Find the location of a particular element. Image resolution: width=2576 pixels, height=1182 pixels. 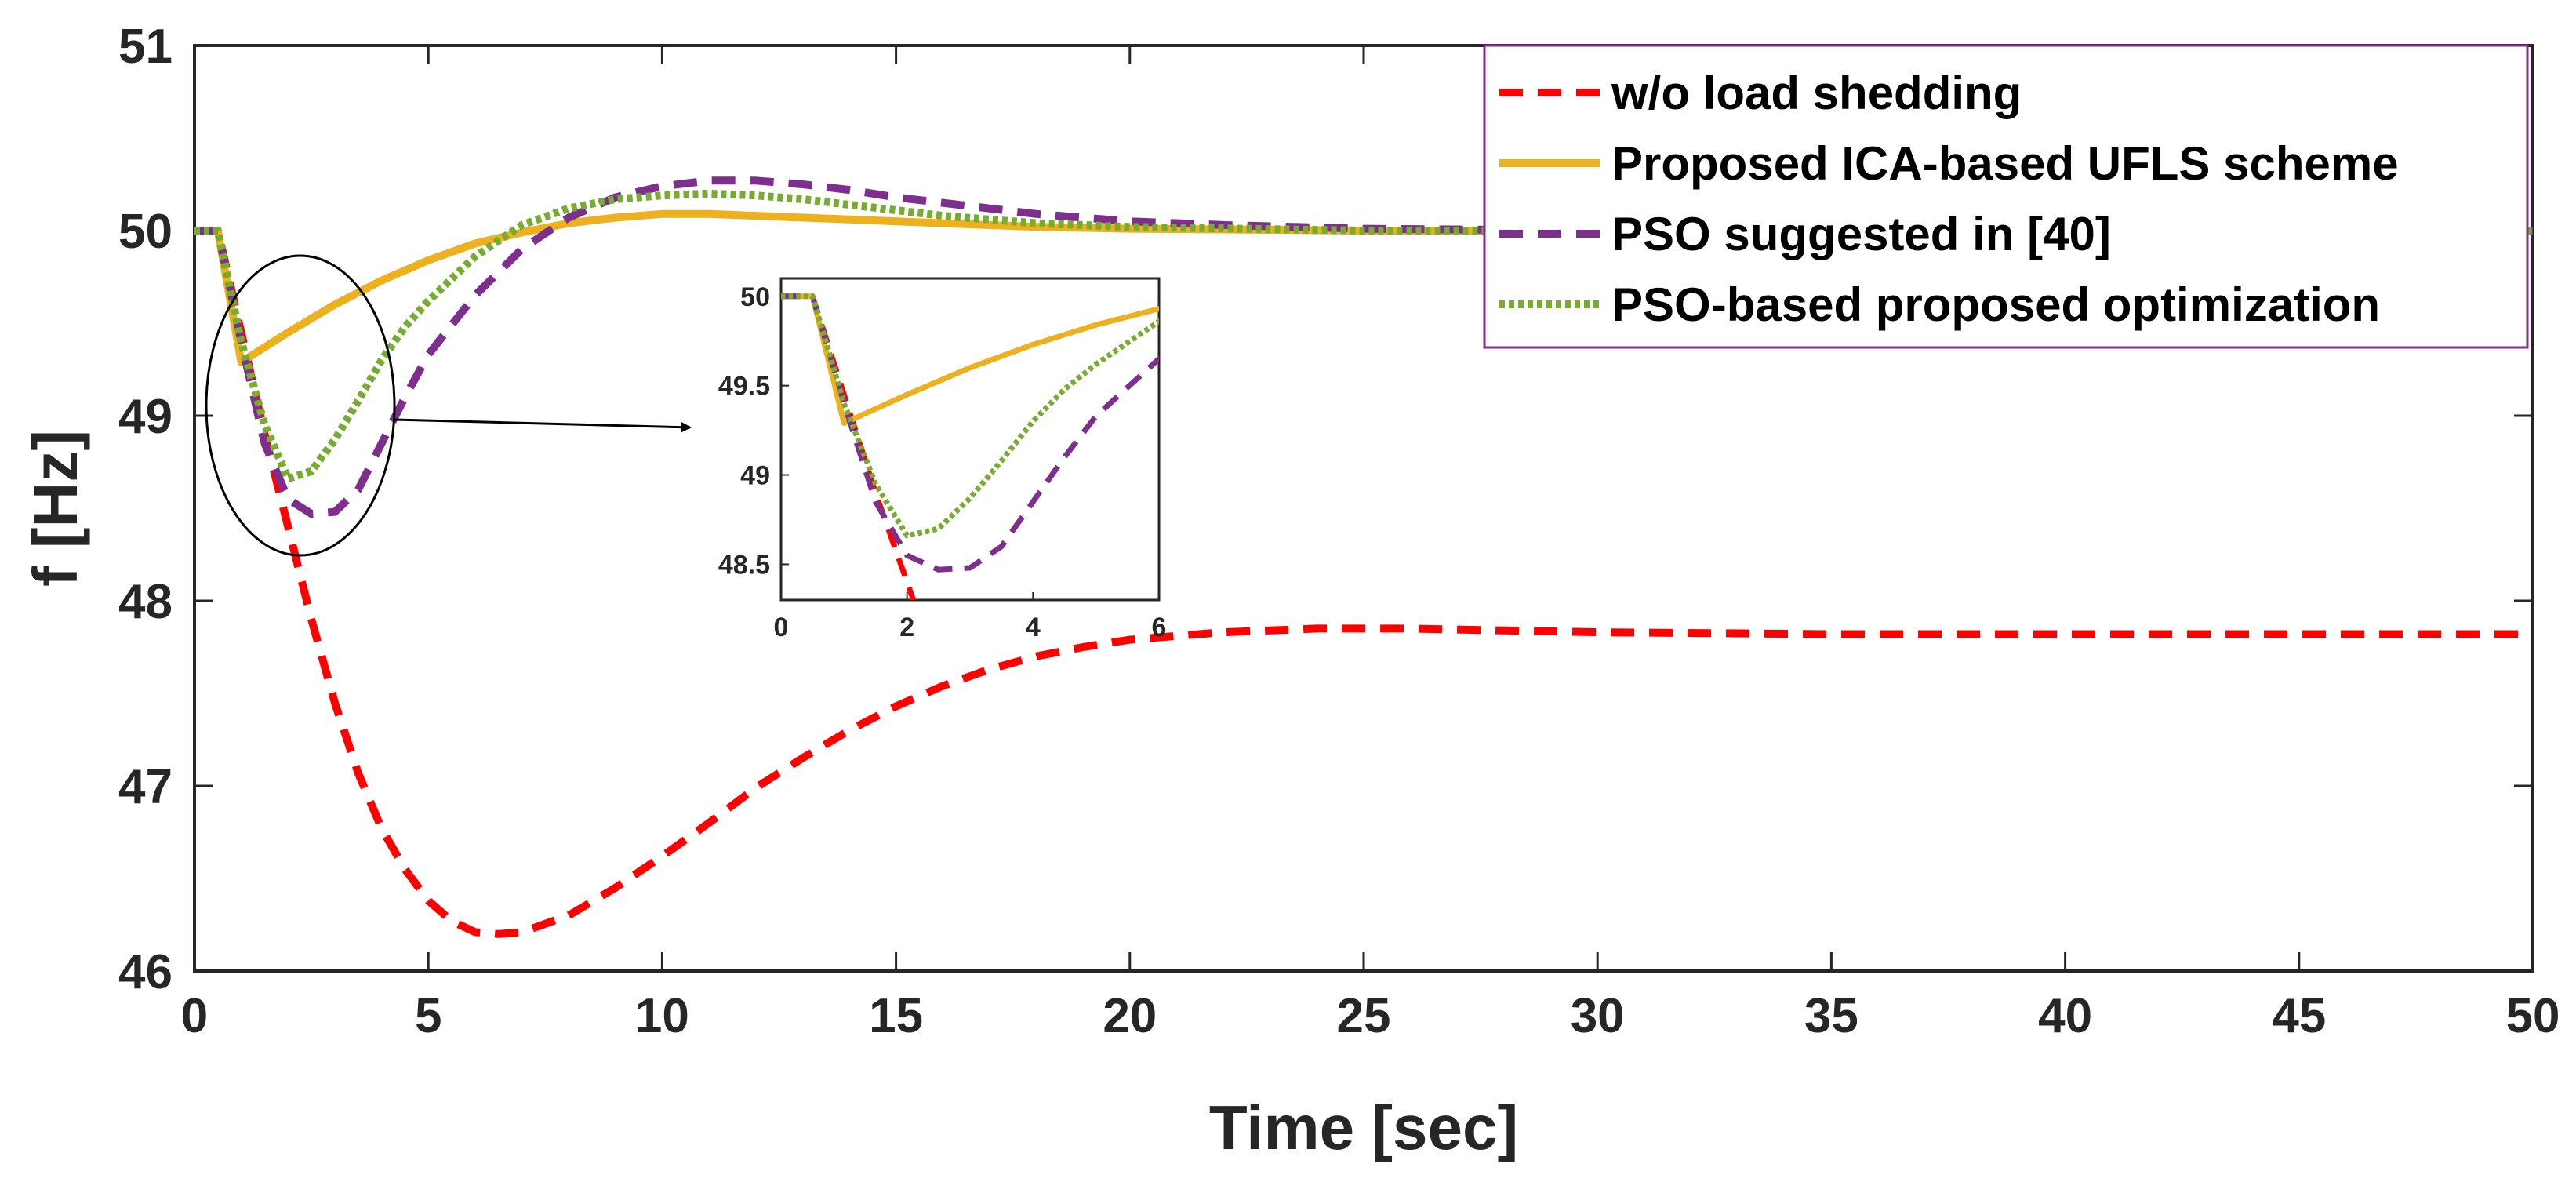

x-tick-label: 10 is located at coordinates (662, 1016).